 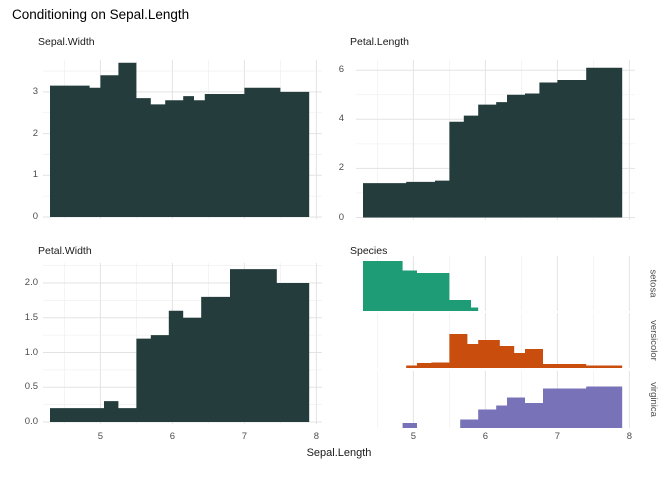 I want to click on strip-label-virginica: virginica, so click(x=653, y=399).